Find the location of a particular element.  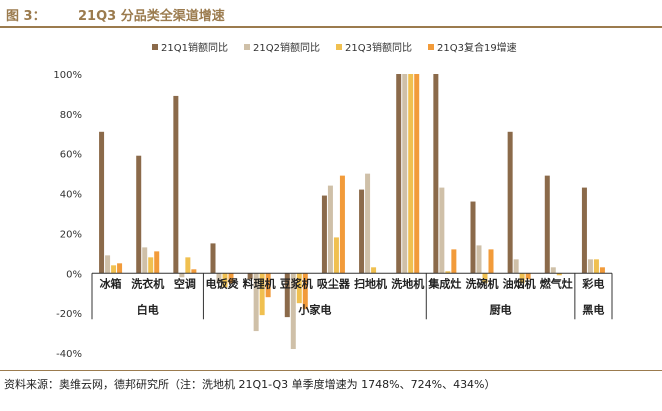

group-label: 白电 is located at coordinates (148, 309).